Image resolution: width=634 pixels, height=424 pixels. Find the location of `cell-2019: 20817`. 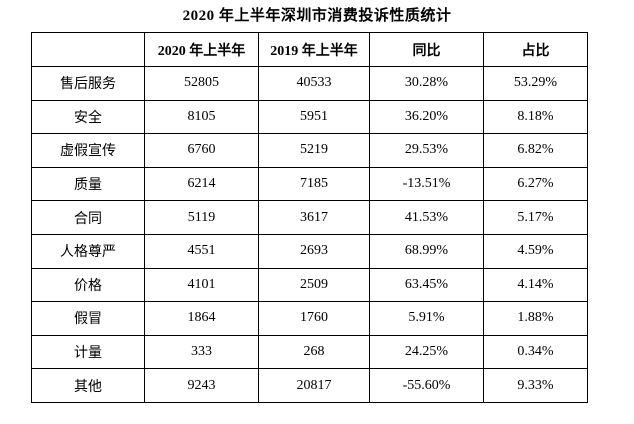

cell-2019: 20817 is located at coordinates (314, 385).